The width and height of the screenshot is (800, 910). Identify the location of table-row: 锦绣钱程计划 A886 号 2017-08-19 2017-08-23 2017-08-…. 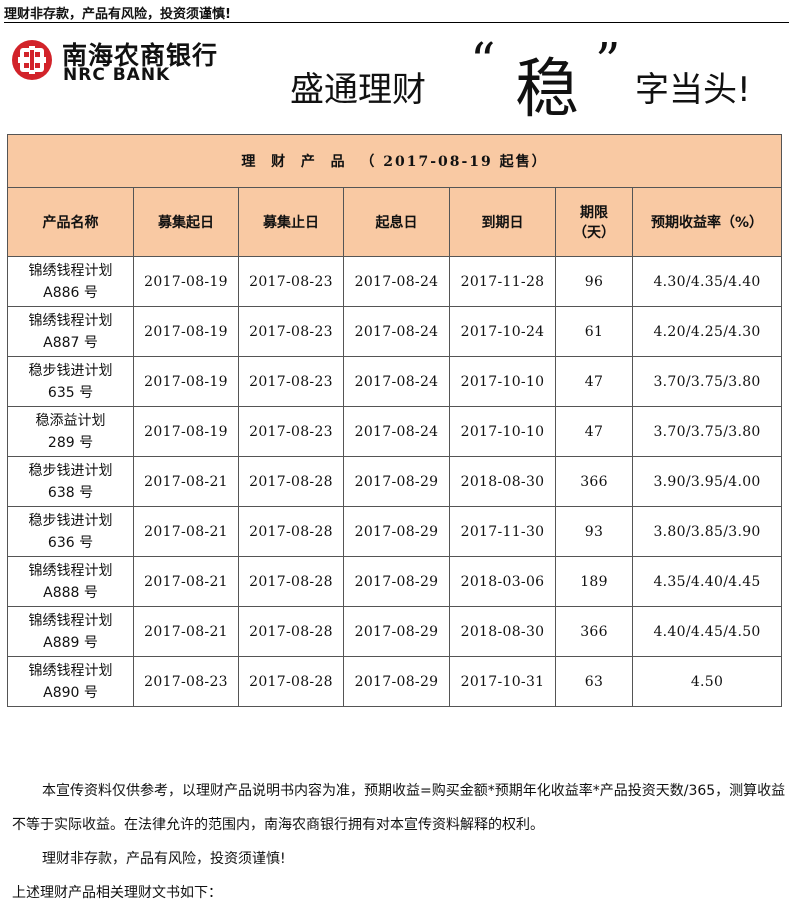
(395, 281).